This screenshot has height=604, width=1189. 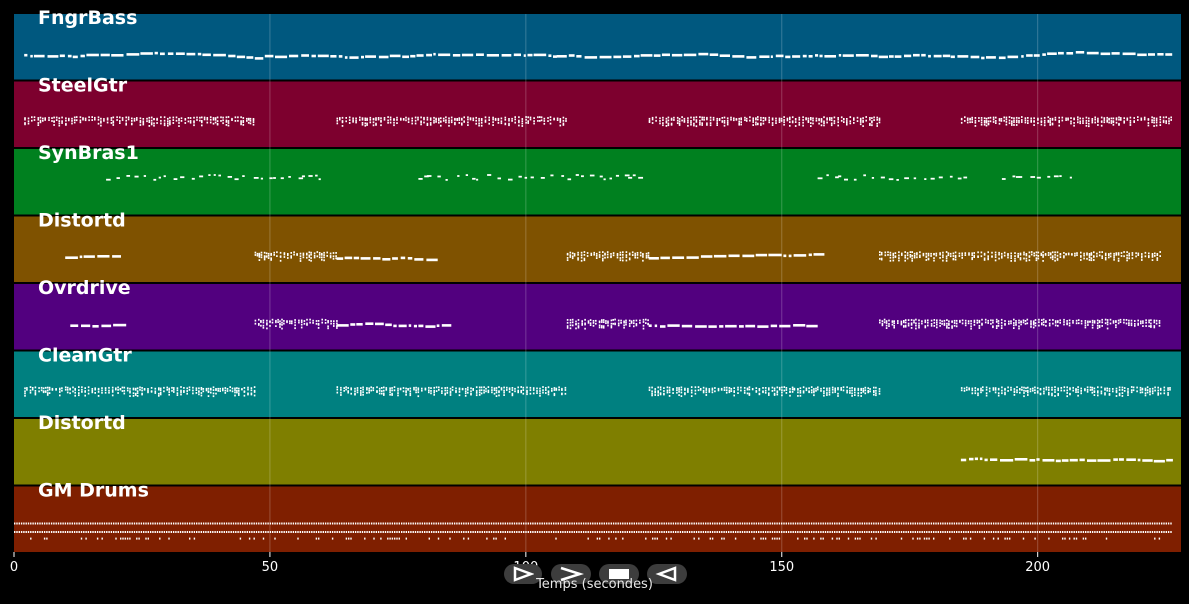 What do you see at coordinates (667, 574) in the screenshot?
I see `rewind-button` at bounding box center [667, 574].